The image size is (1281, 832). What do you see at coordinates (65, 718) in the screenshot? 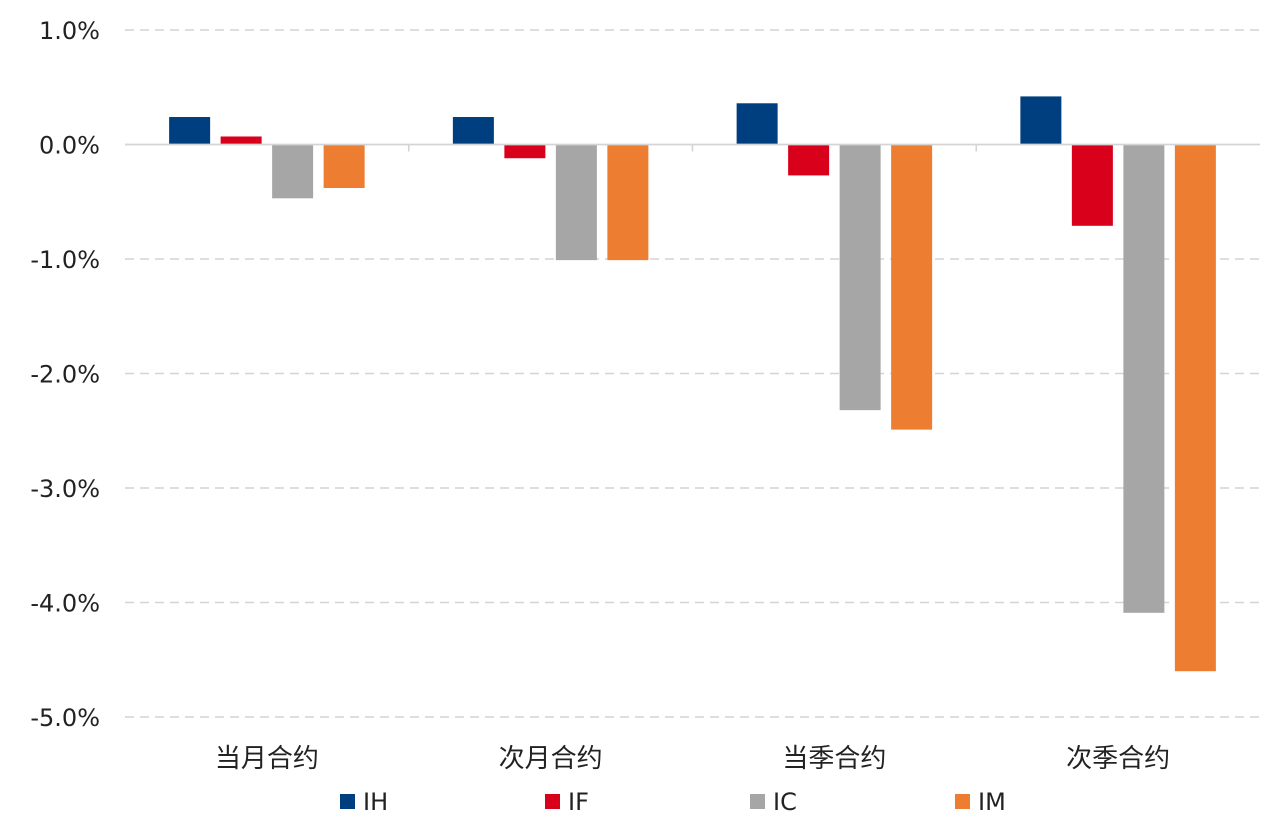
I see `y-tick-label: -5.0%` at bounding box center [65, 718].